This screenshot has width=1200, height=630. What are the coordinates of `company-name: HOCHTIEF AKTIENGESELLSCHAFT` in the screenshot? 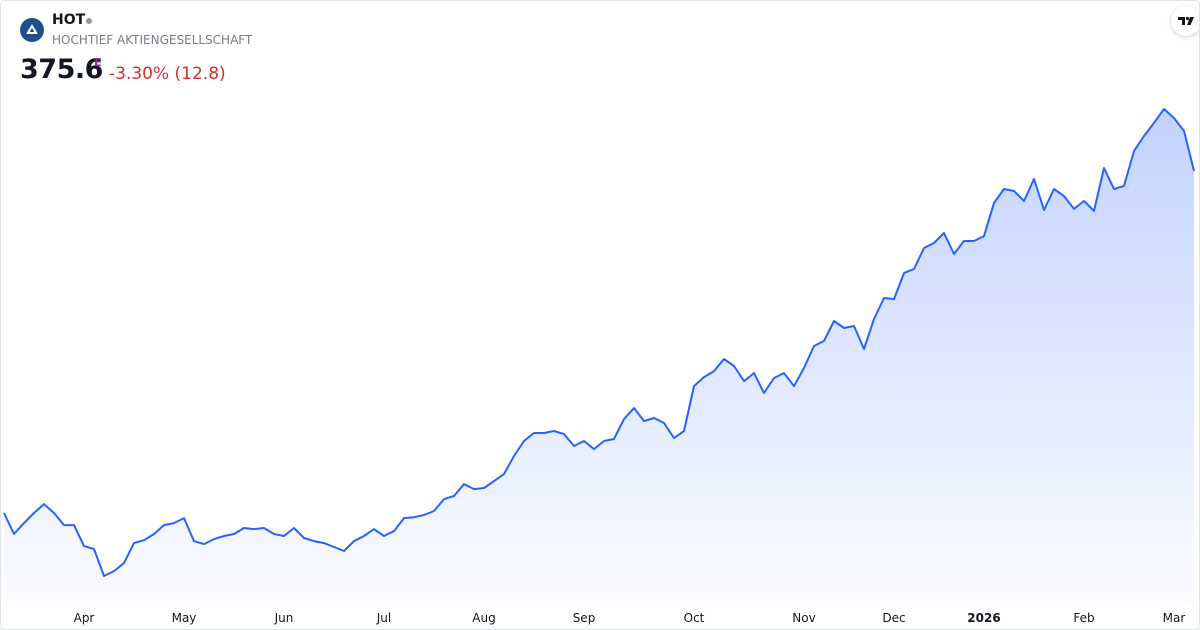 It's located at (152, 40).